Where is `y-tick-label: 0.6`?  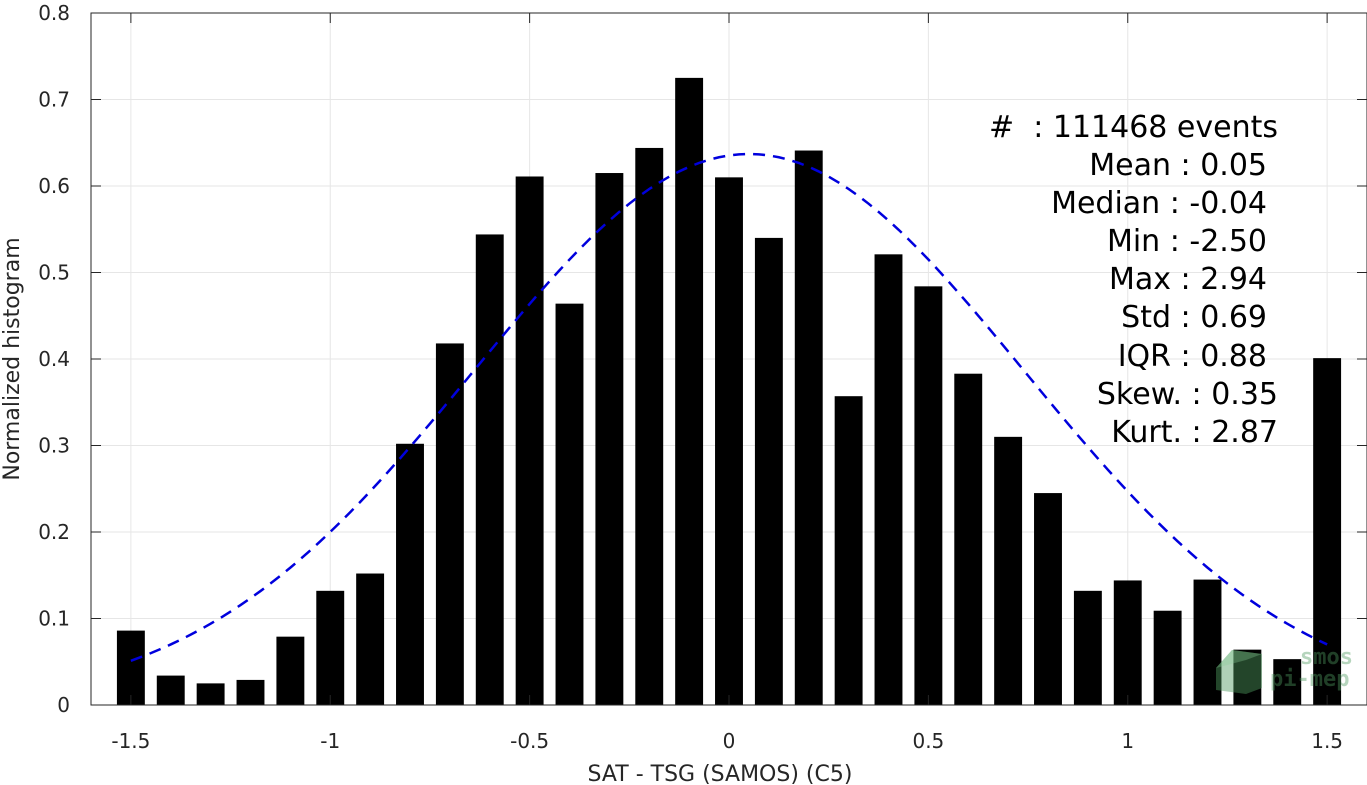 y-tick-label: 0.6 is located at coordinates (54, 186).